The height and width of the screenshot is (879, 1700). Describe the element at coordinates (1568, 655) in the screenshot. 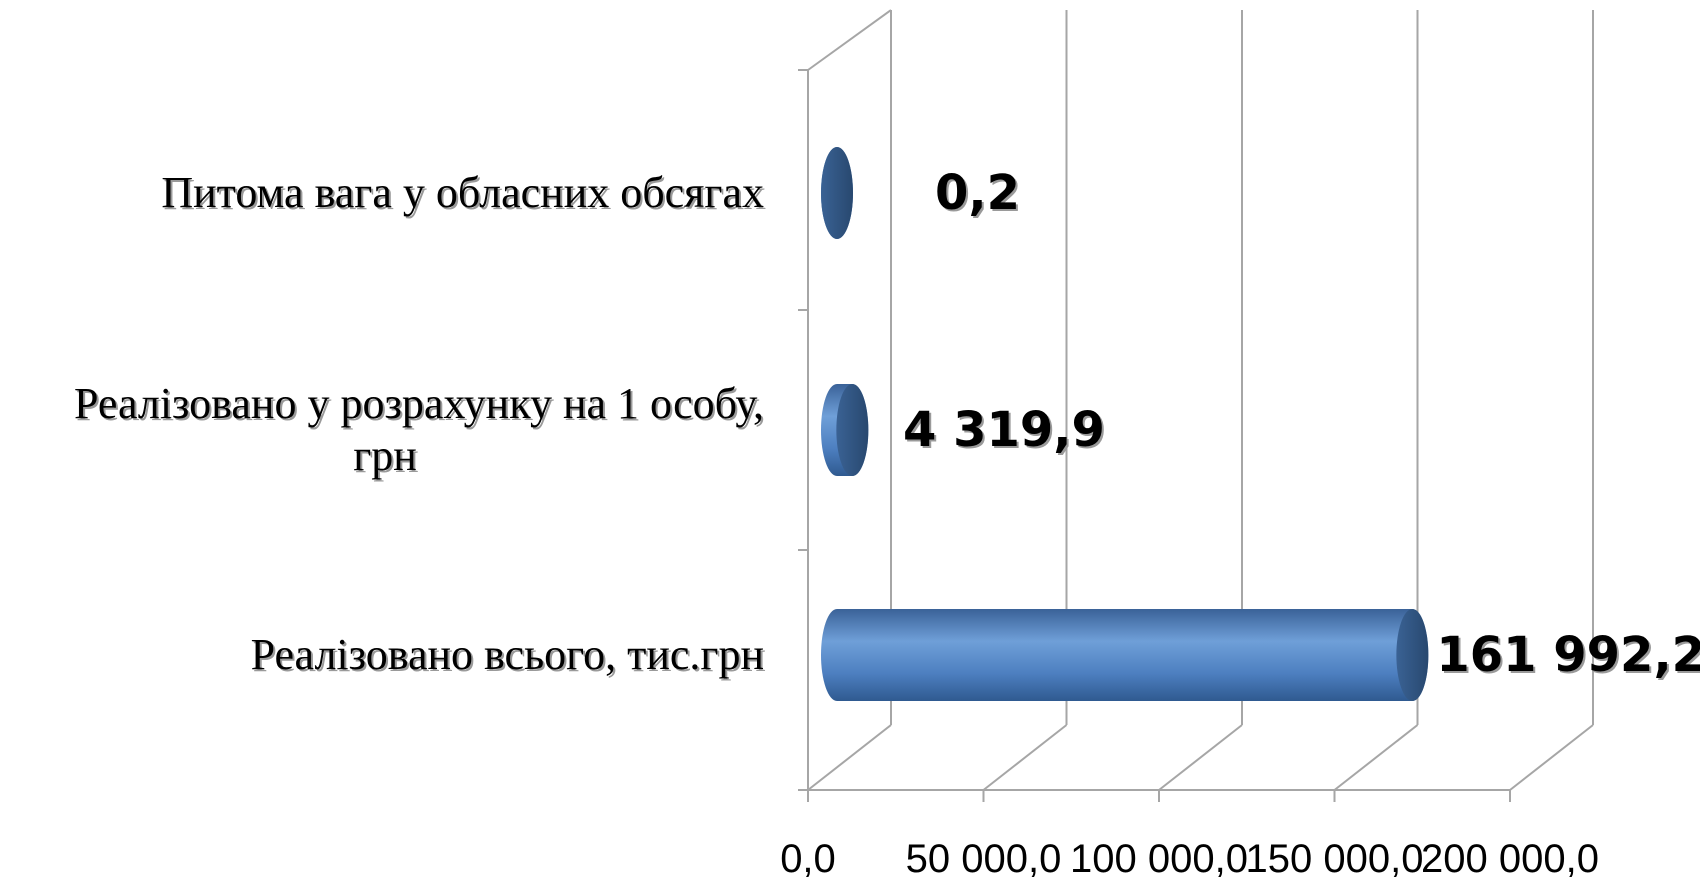

I see `data-label: 161 992,2` at that location.